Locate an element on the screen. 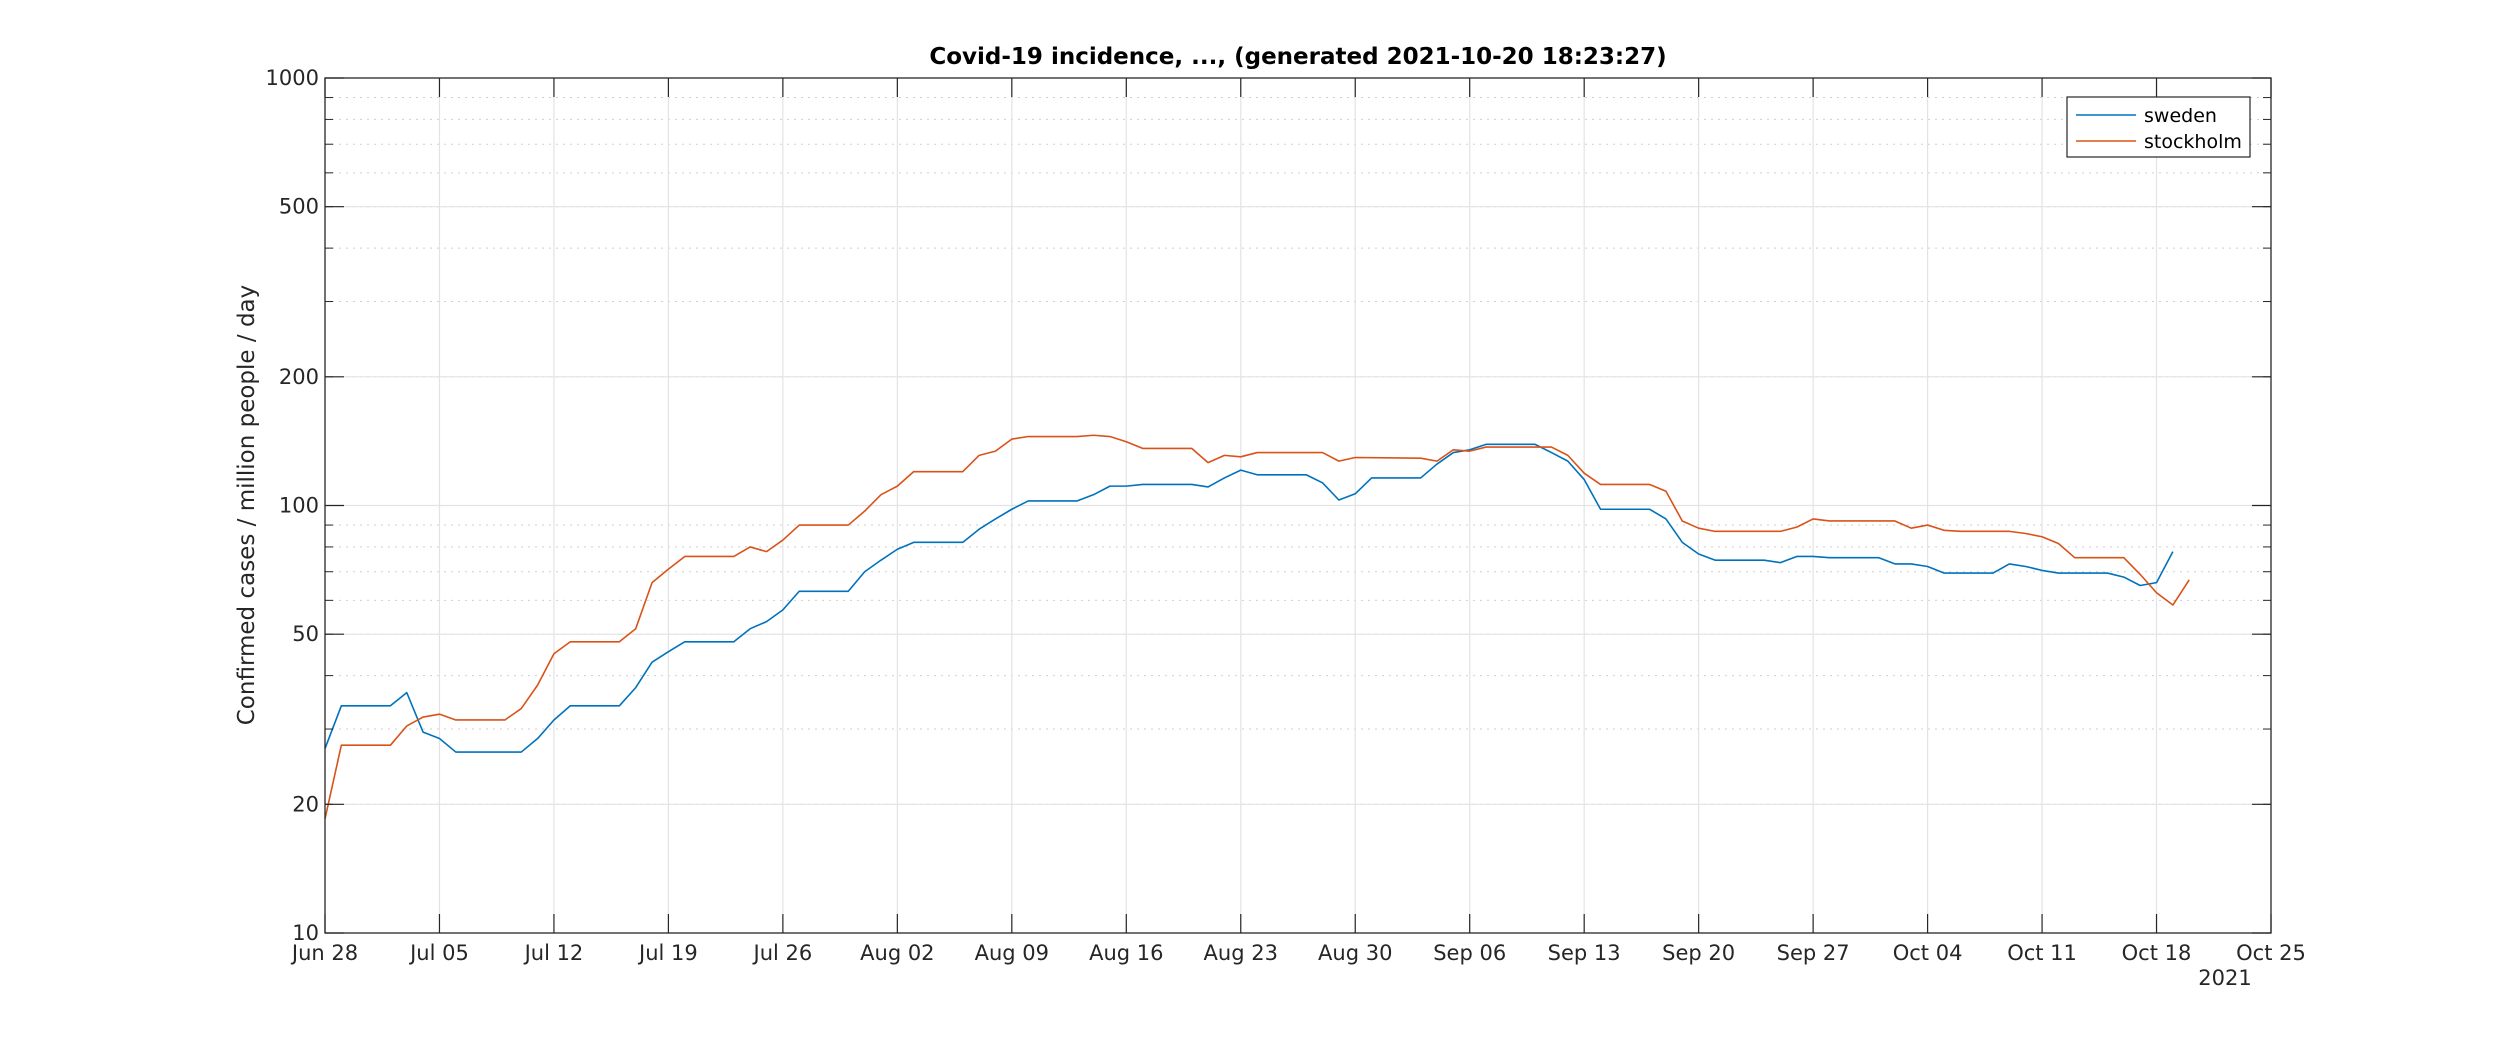 This screenshot has width=2500, height=1042. legend-label-sweden: sweden is located at coordinates (2180, 116).